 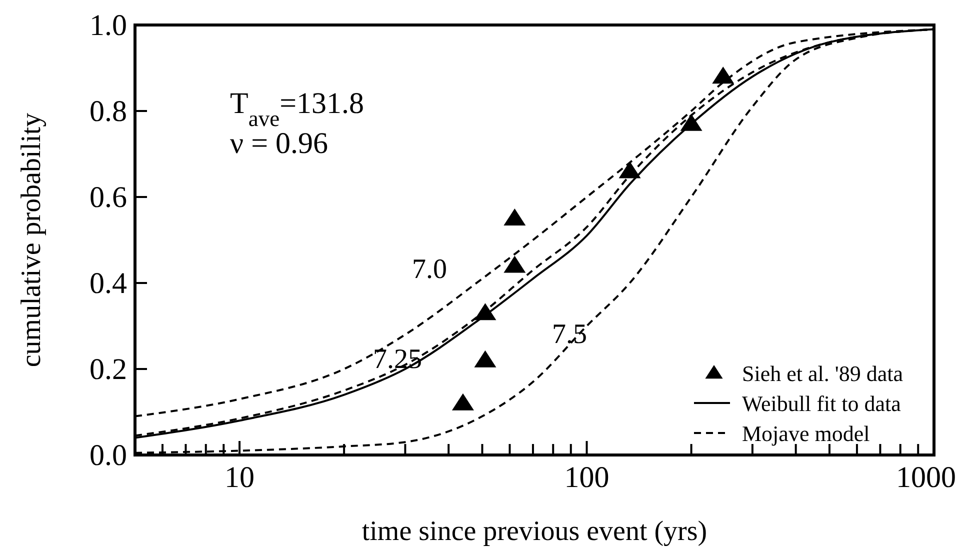 I want to click on y-tick-label: 0.0, so click(x=108, y=455).